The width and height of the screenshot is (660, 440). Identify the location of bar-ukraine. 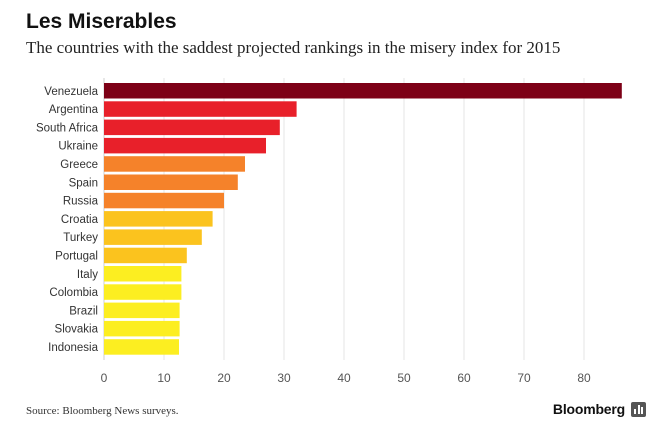
(185, 145).